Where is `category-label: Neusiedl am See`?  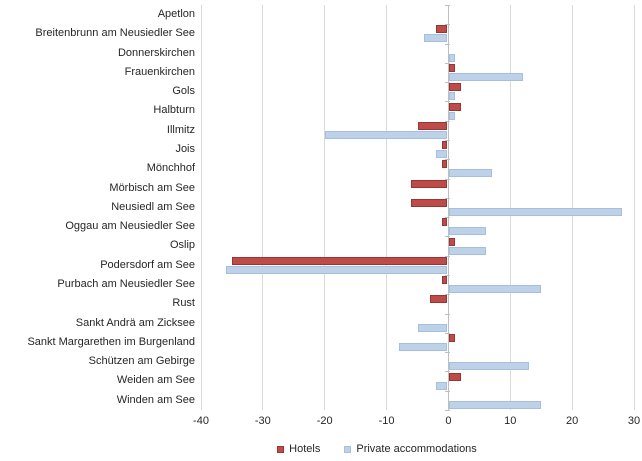 category-label: Neusiedl am See is located at coordinates (153, 206).